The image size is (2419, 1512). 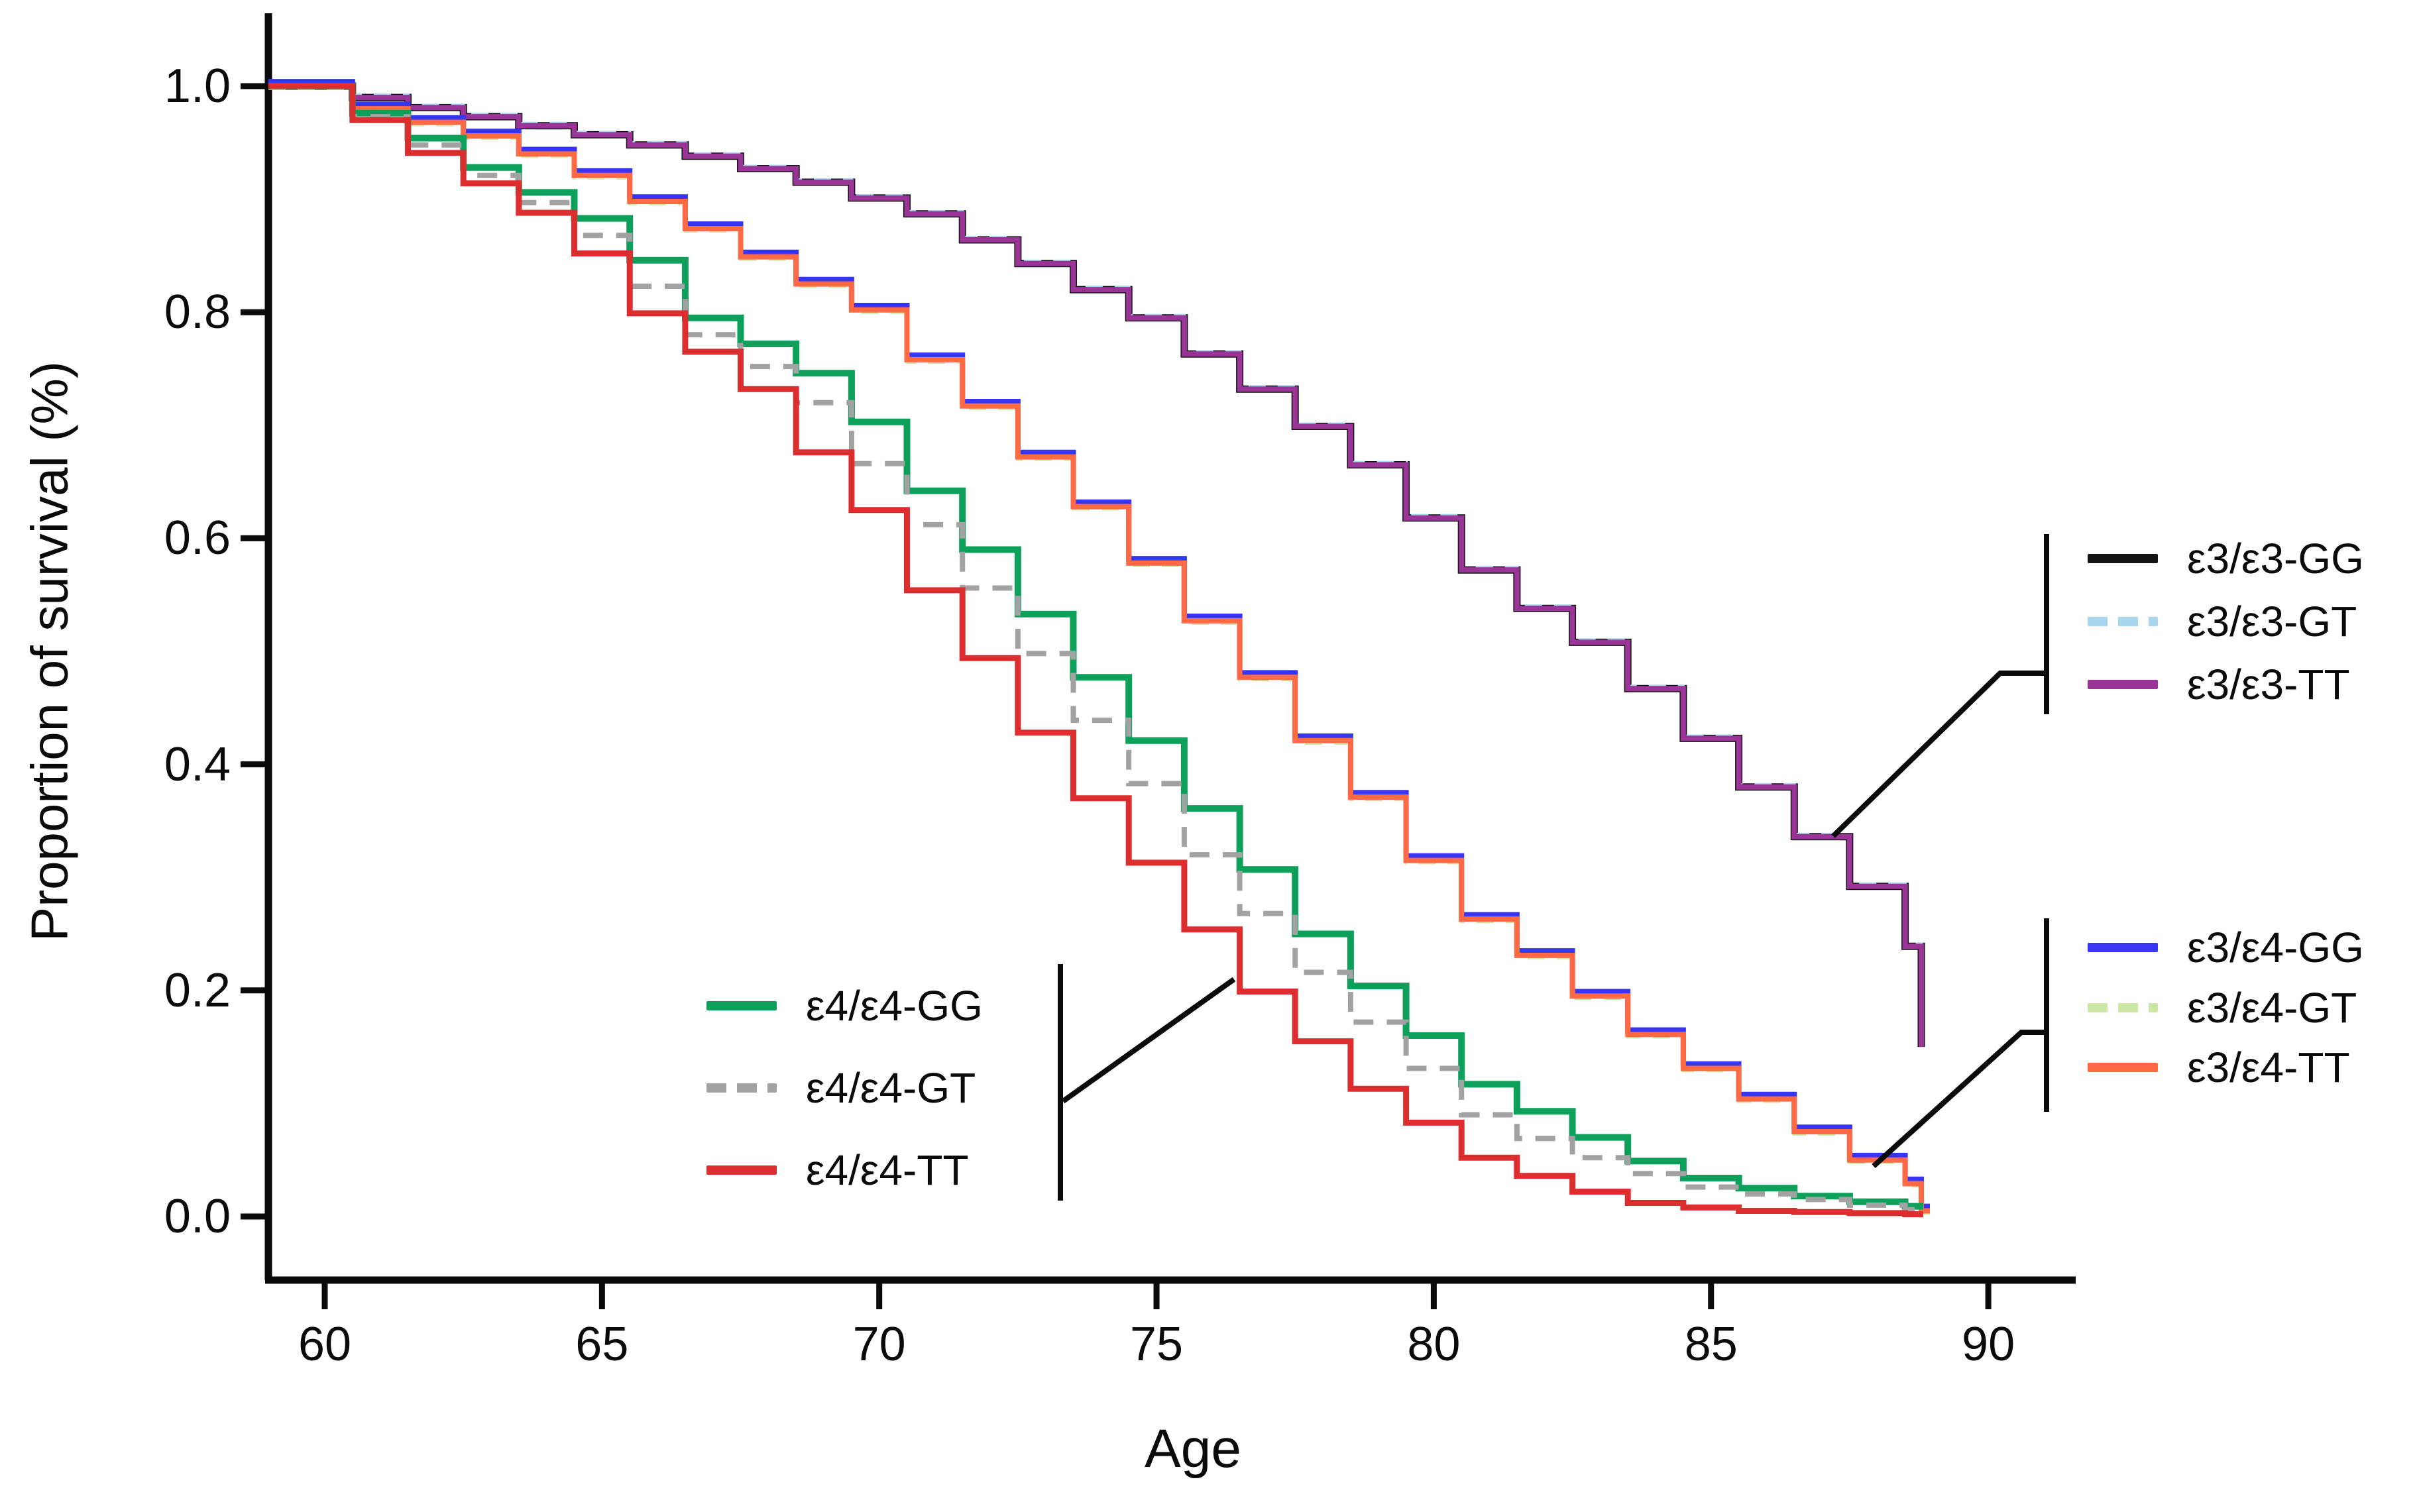 I want to click on legend-item: ε4/ε4-GG, so click(x=845, y=1006).